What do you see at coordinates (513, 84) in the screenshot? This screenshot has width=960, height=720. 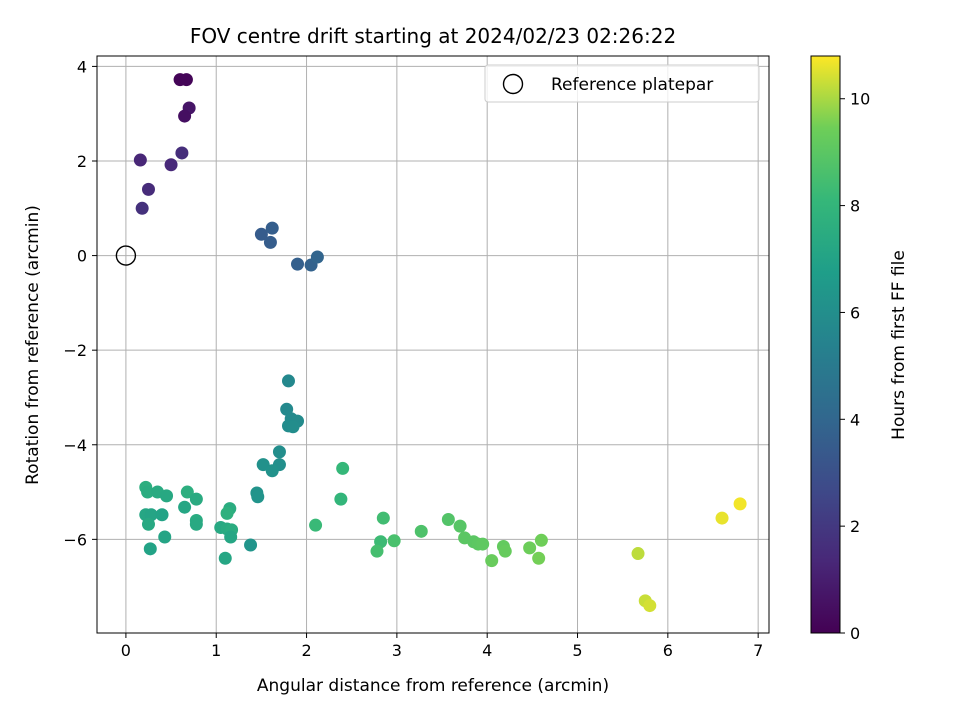 I see `legend-reference-marker` at bounding box center [513, 84].